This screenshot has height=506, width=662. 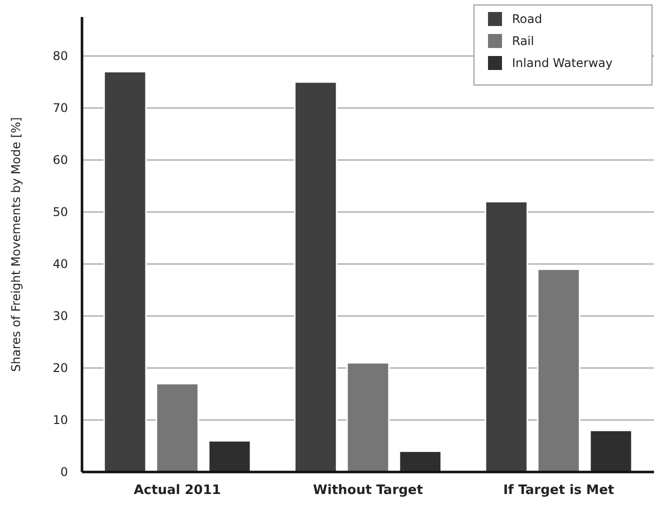 I want to click on y-tick-label: 40, so click(x=60, y=264).